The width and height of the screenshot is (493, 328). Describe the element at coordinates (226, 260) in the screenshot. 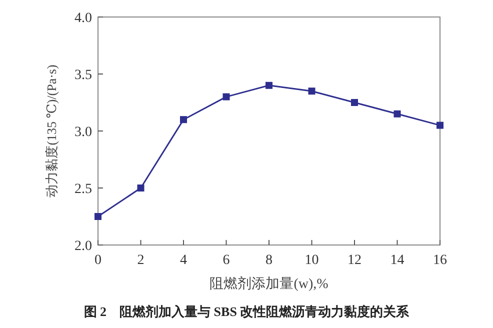

I see `x-tick-label: 6` at that location.